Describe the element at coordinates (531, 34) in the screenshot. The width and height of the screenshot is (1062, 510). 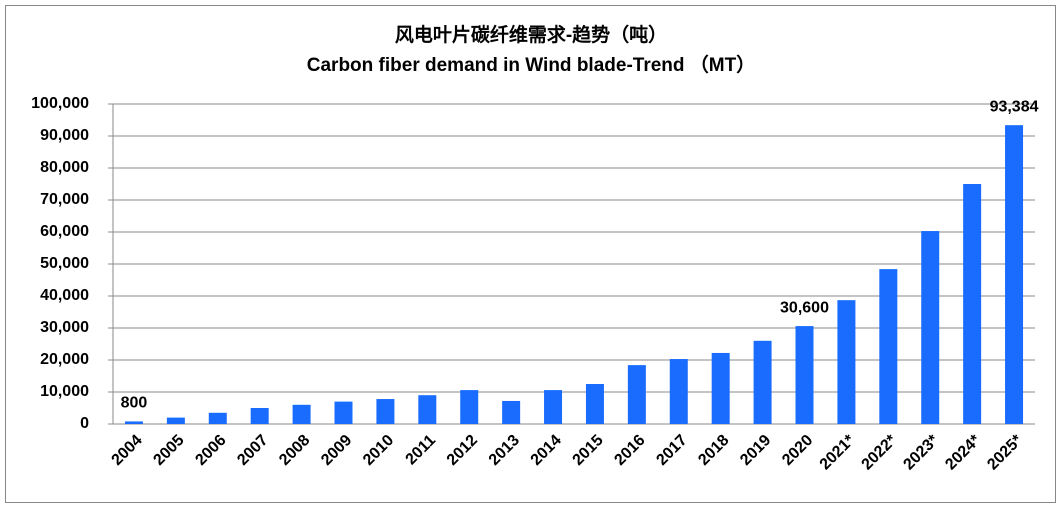
I see `chart-title: 风电叶片碳纤维需求-趋势（吨）` at that location.